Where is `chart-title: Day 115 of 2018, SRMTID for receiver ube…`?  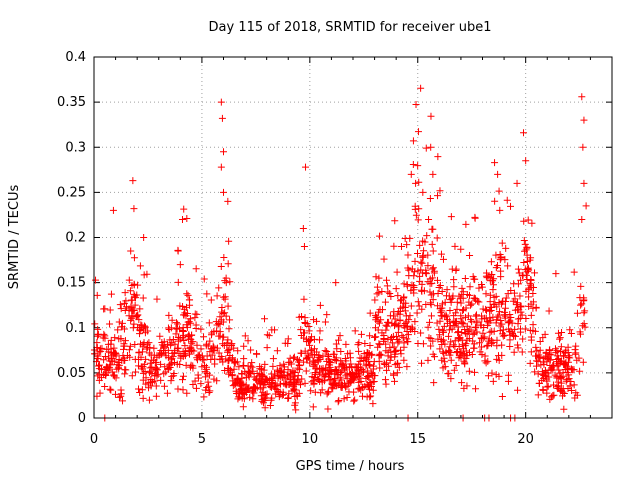 chart-title: Day 115 of 2018, SRMTID for receiver ube… is located at coordinates (350, 27).